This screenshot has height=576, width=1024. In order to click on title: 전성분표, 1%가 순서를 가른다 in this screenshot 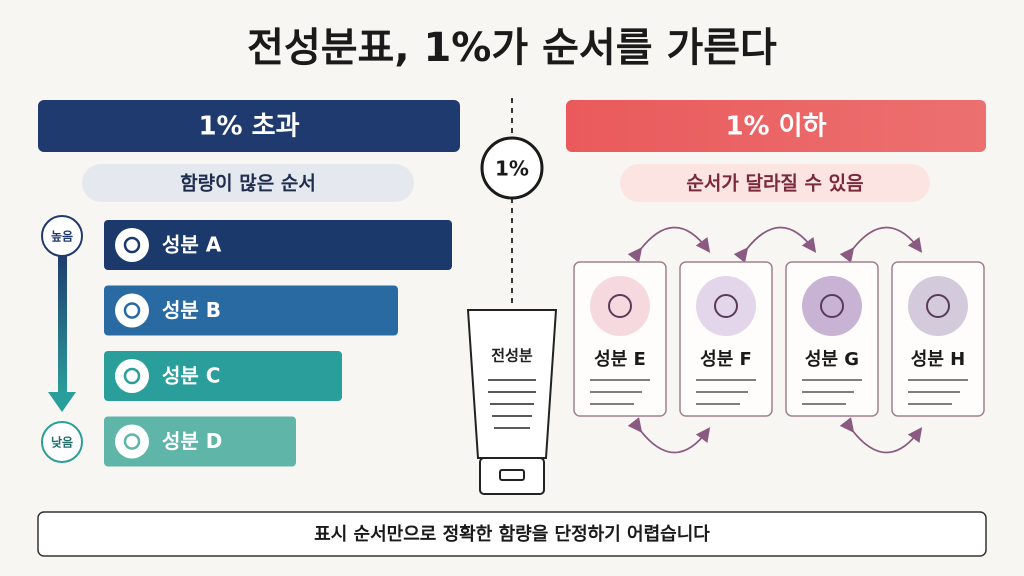, I will do `click(512, 48)`.